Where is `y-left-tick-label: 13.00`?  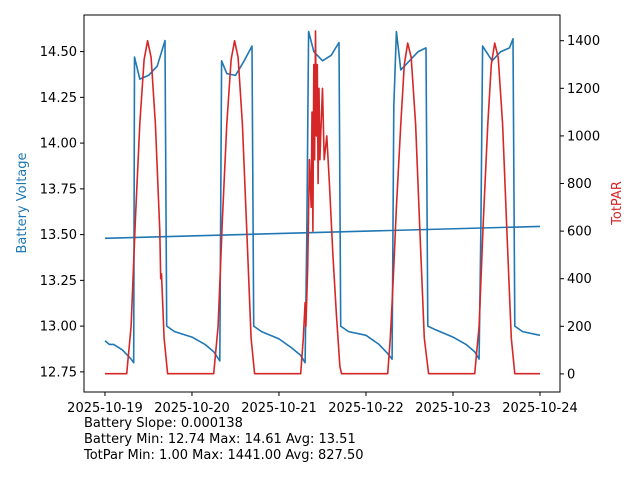
y-left-tick-label: 13.00 is located at coordinates (58, 327).